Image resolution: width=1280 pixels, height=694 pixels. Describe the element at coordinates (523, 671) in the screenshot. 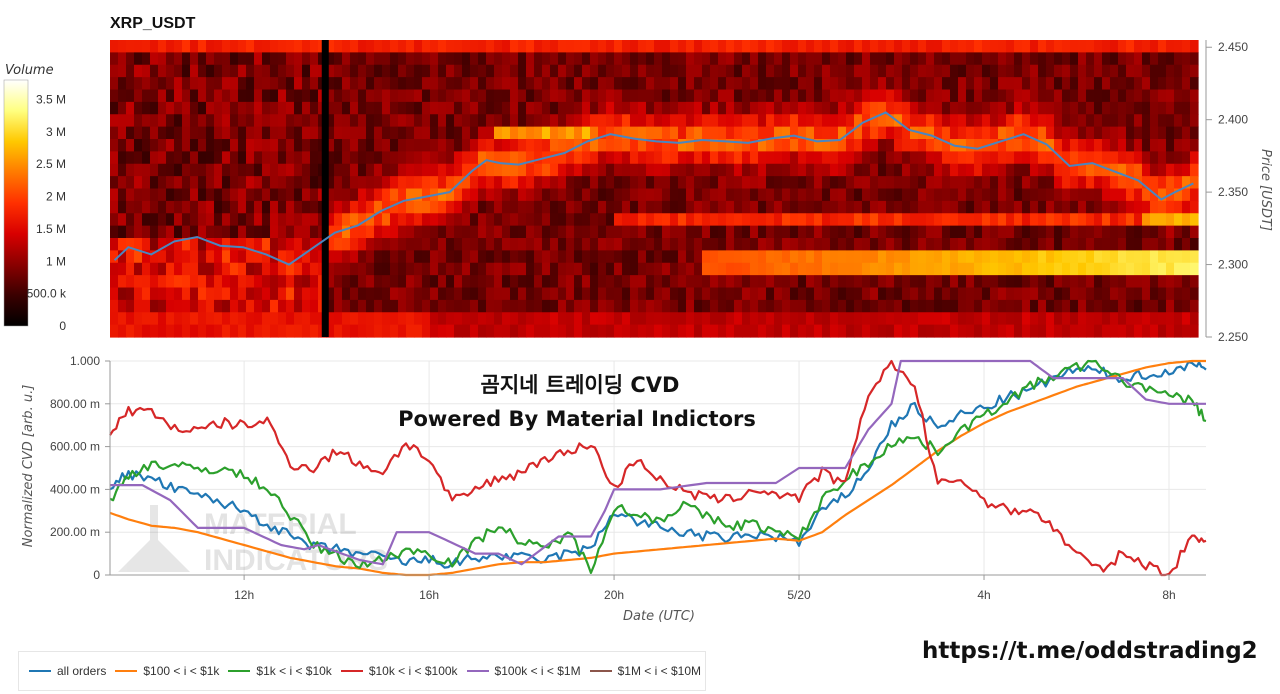

I see `legend-item: $100k < i < $1M` at that location.